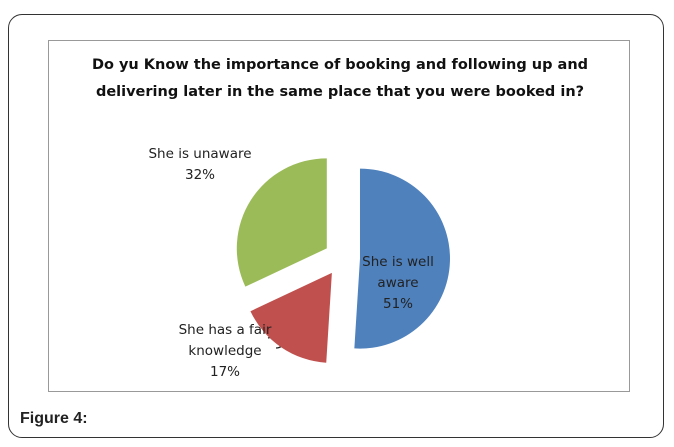  I want to click on value-label: 32%, so click(199, 175).